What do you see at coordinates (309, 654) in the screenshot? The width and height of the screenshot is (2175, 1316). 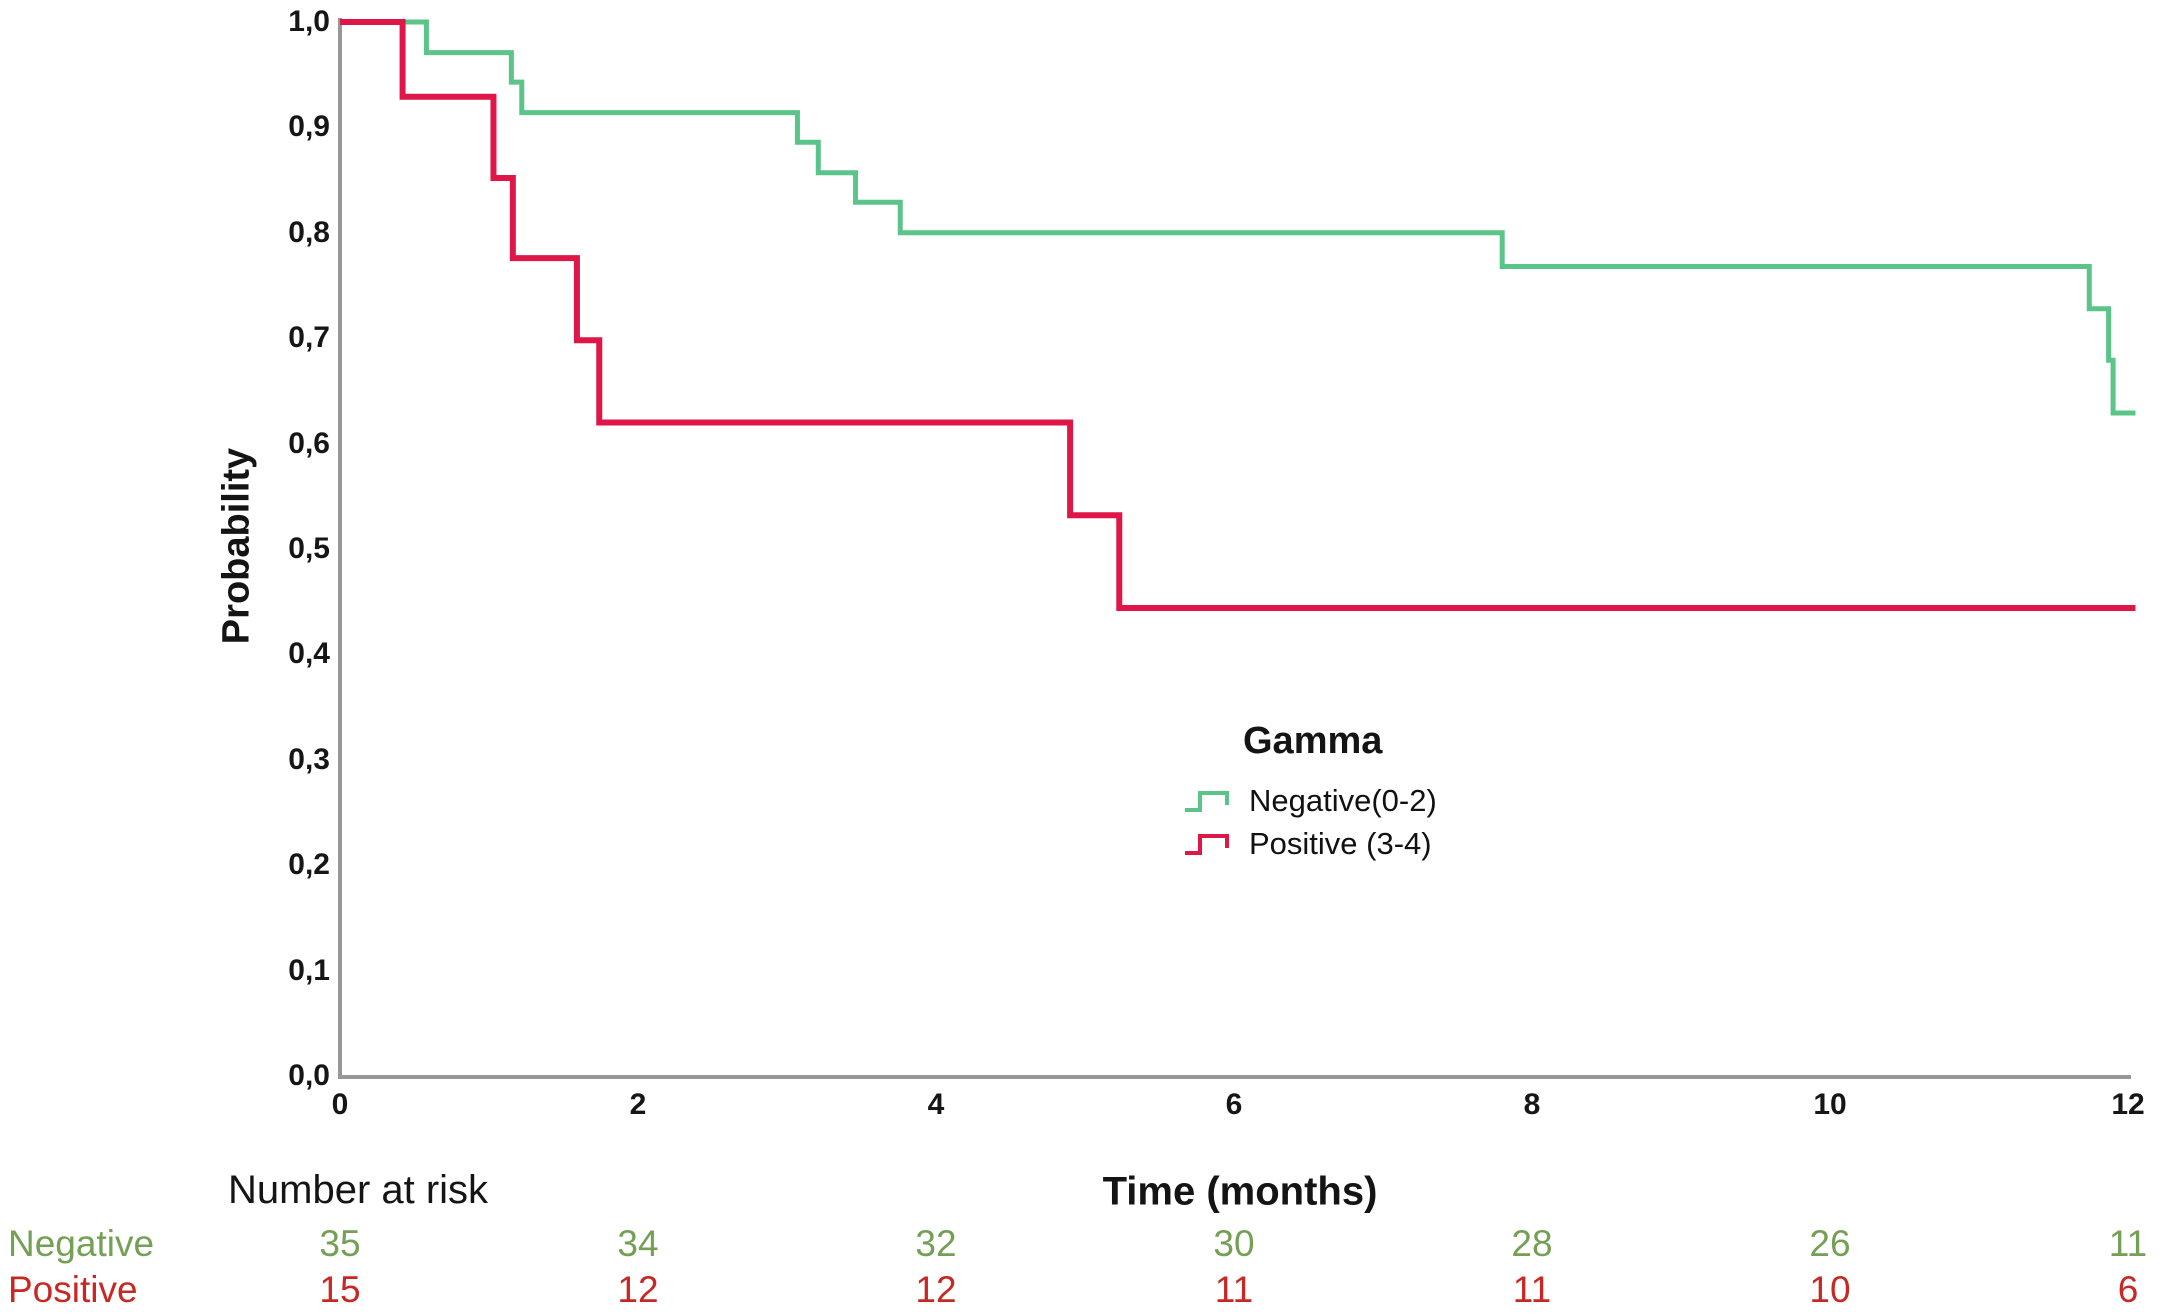 I see `y-tick-label: 0,4` at bounding box center [309, 654].